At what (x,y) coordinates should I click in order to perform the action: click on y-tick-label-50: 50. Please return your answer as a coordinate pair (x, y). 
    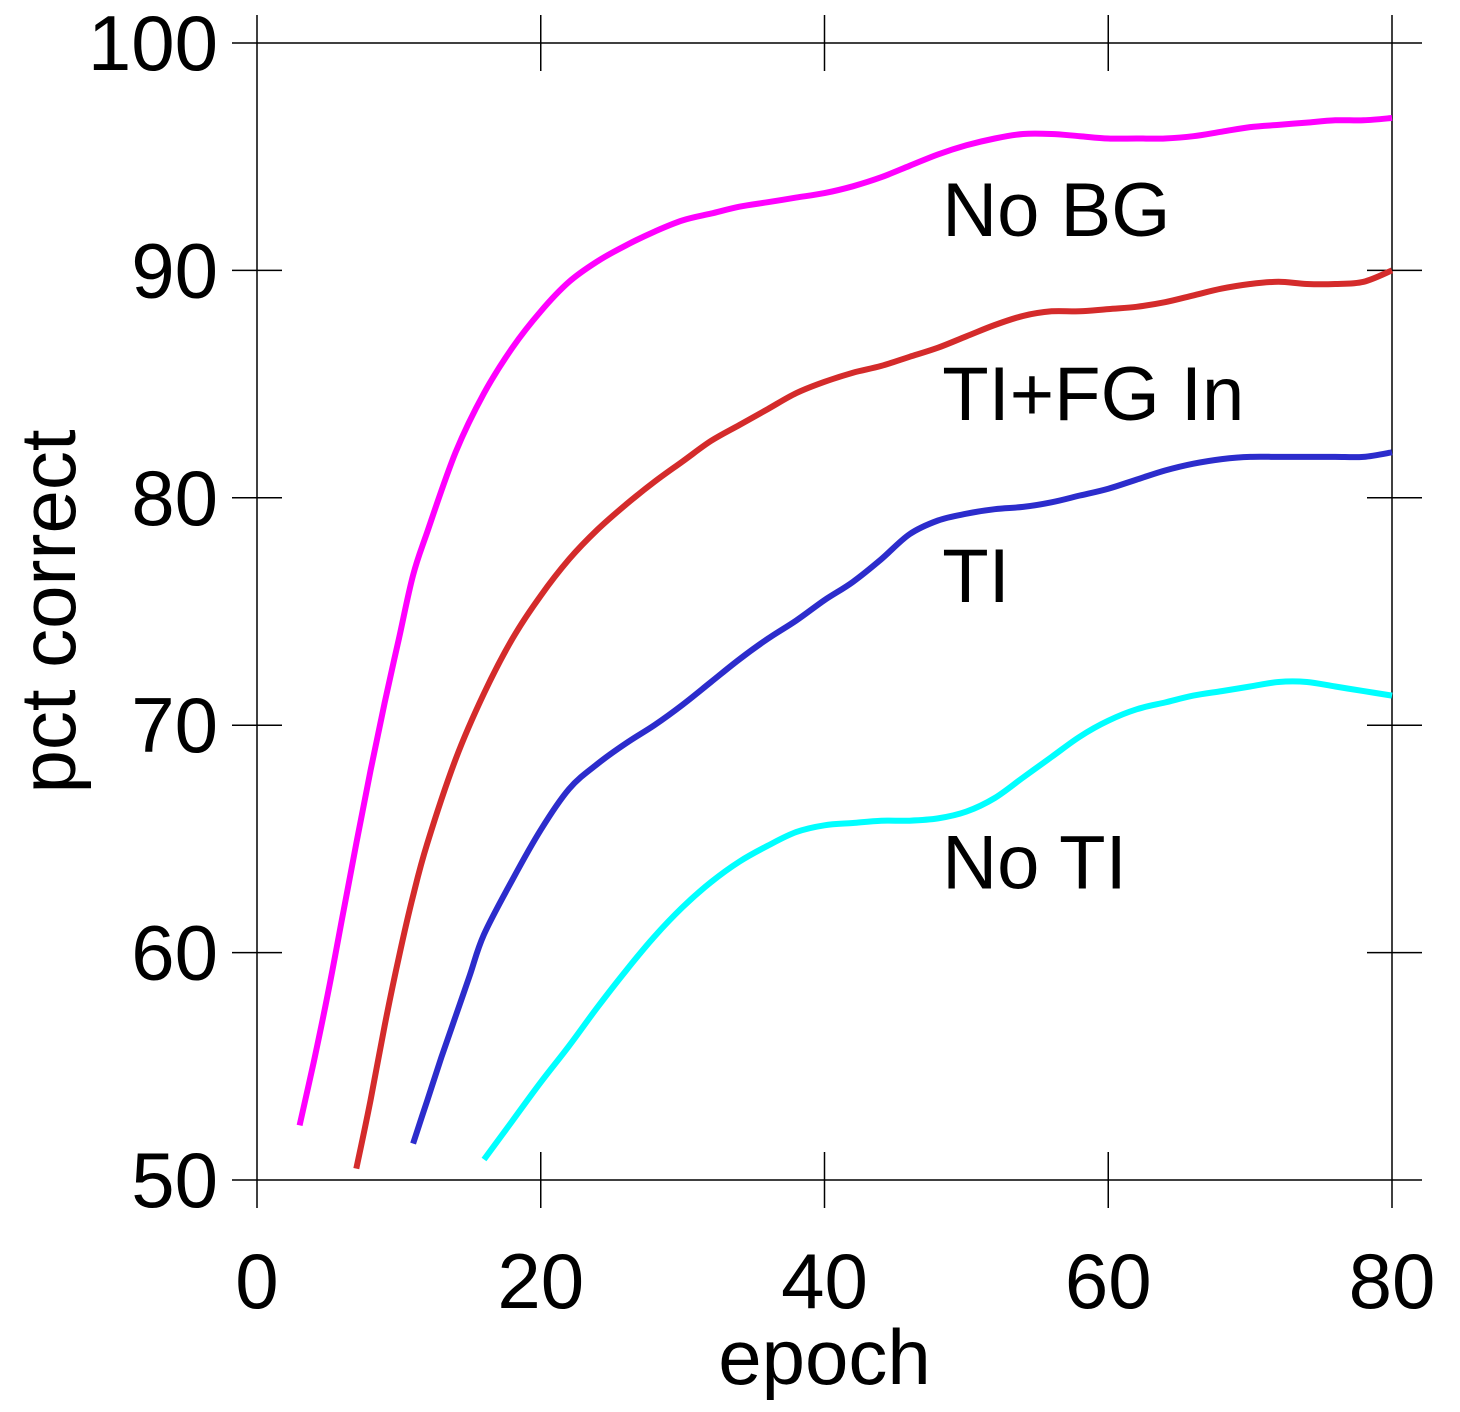
    Looking at the image, I should click on (174, 1180).